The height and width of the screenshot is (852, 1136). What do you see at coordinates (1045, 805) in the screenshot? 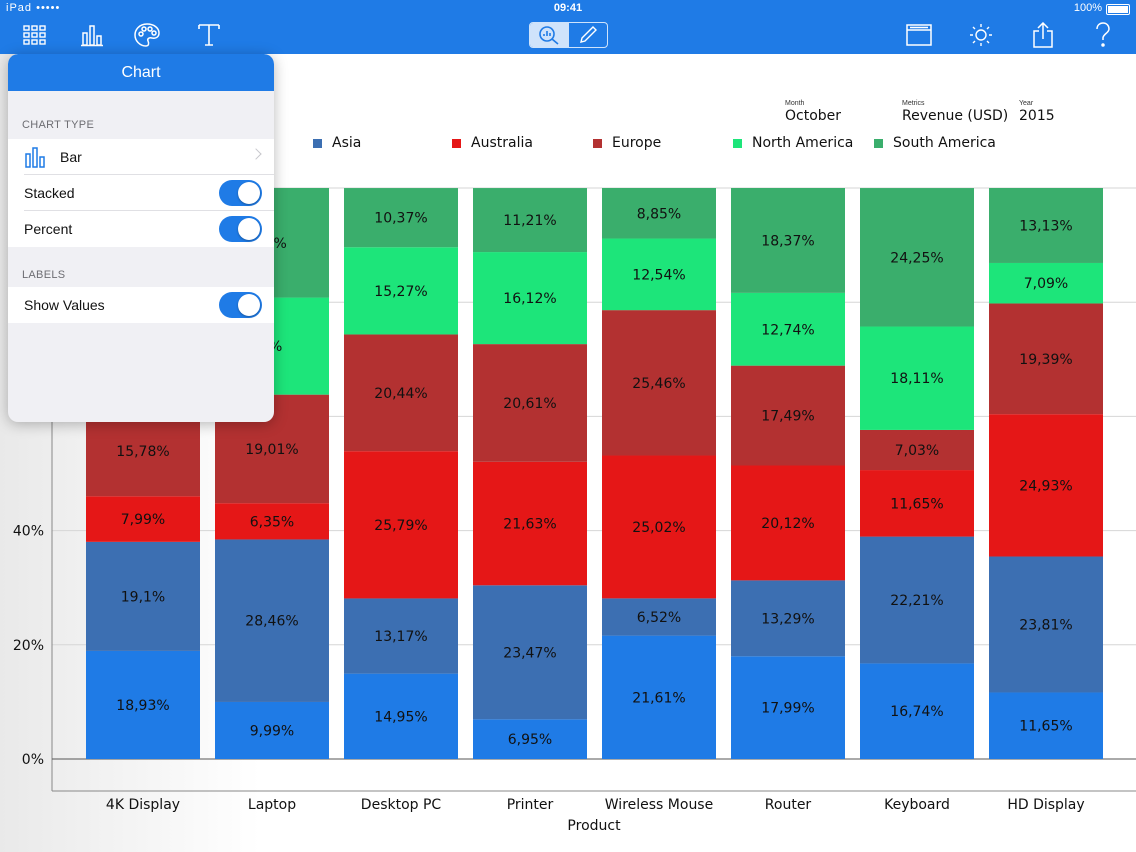
I see `x-tick-label: HD Display` at bounding box center [1045, 805].